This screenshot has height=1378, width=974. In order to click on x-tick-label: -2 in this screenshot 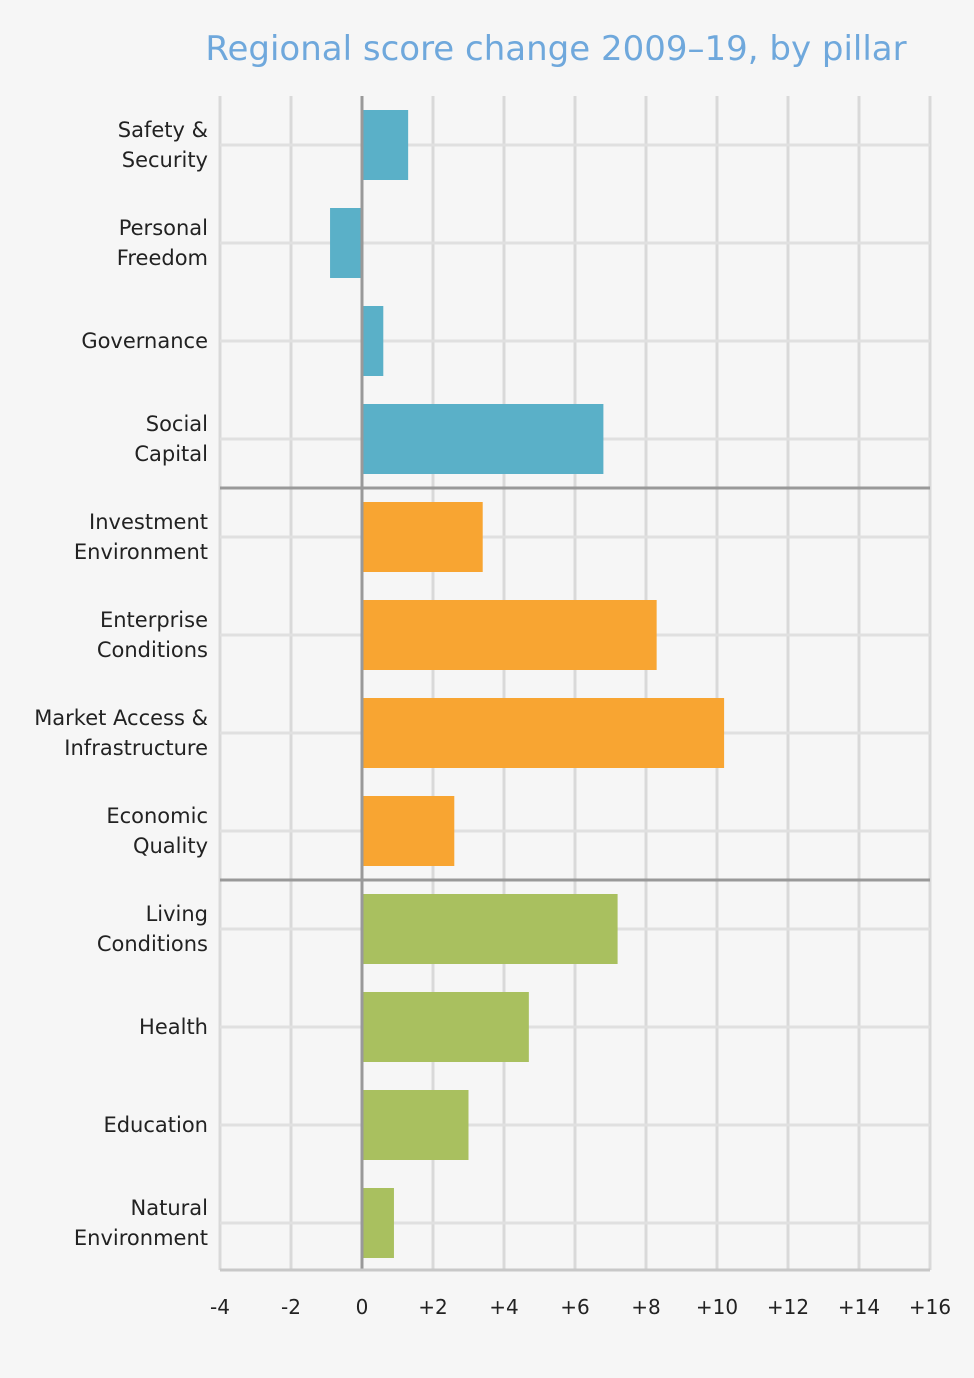, I will do `click(291, 1307)`.